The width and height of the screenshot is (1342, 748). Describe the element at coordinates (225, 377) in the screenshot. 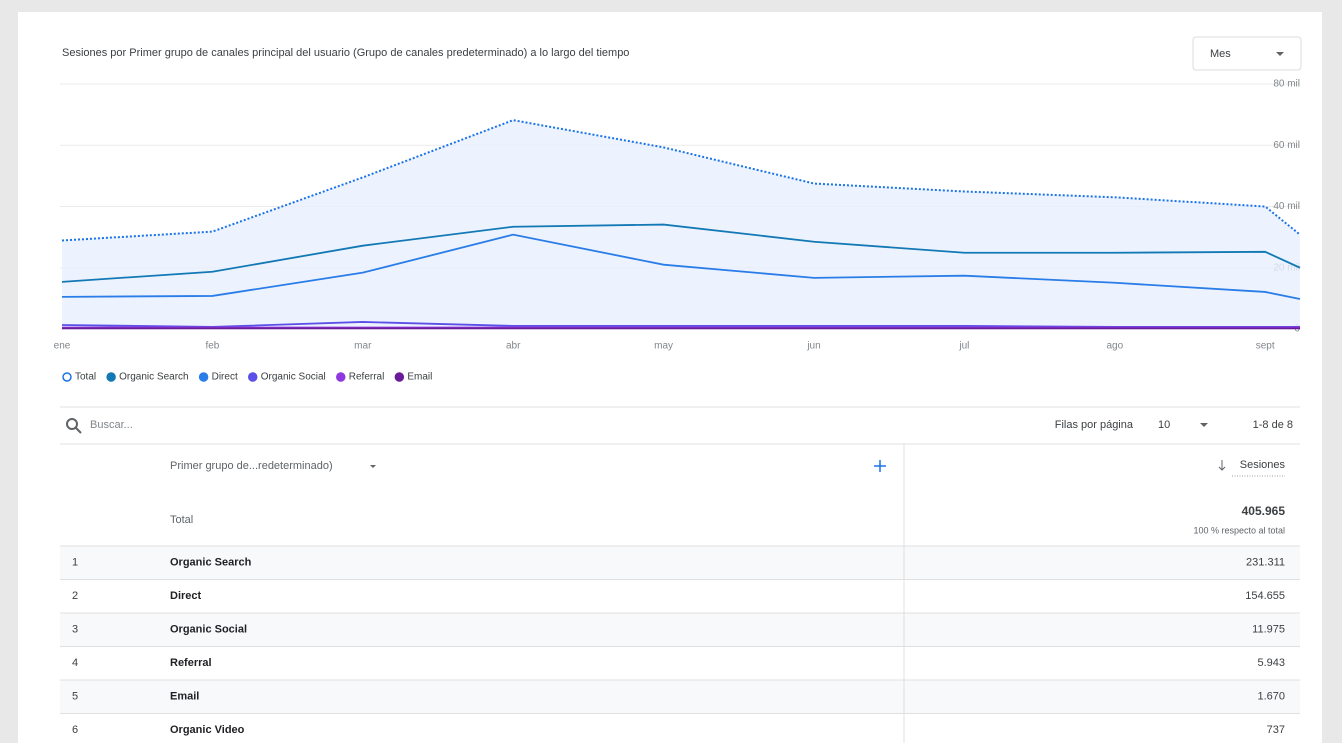

I see `legend-label: Direct` at that location.